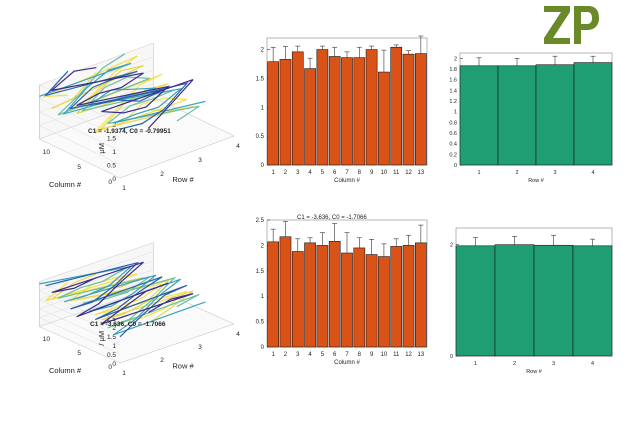  I want to click on y-tick-label: 0.6, so click(453, 134).